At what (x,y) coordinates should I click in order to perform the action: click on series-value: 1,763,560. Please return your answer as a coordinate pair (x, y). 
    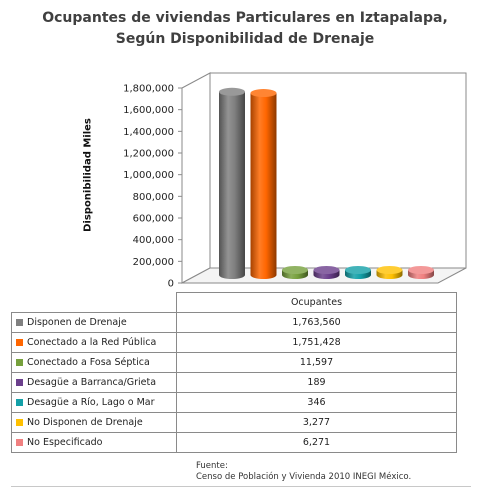
    Looking at the image, I should click on (316, 322).